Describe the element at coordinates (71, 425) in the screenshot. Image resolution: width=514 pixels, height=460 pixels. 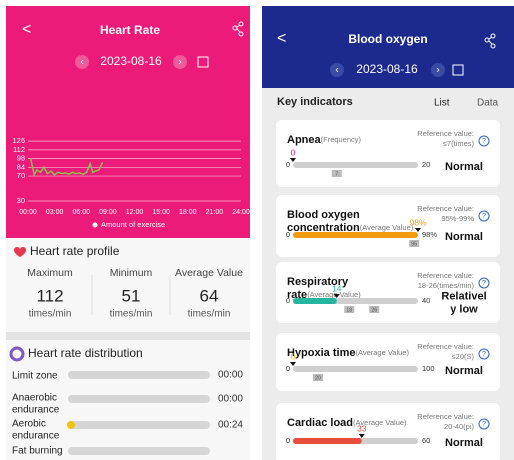
I see `zone-dot` at that location.